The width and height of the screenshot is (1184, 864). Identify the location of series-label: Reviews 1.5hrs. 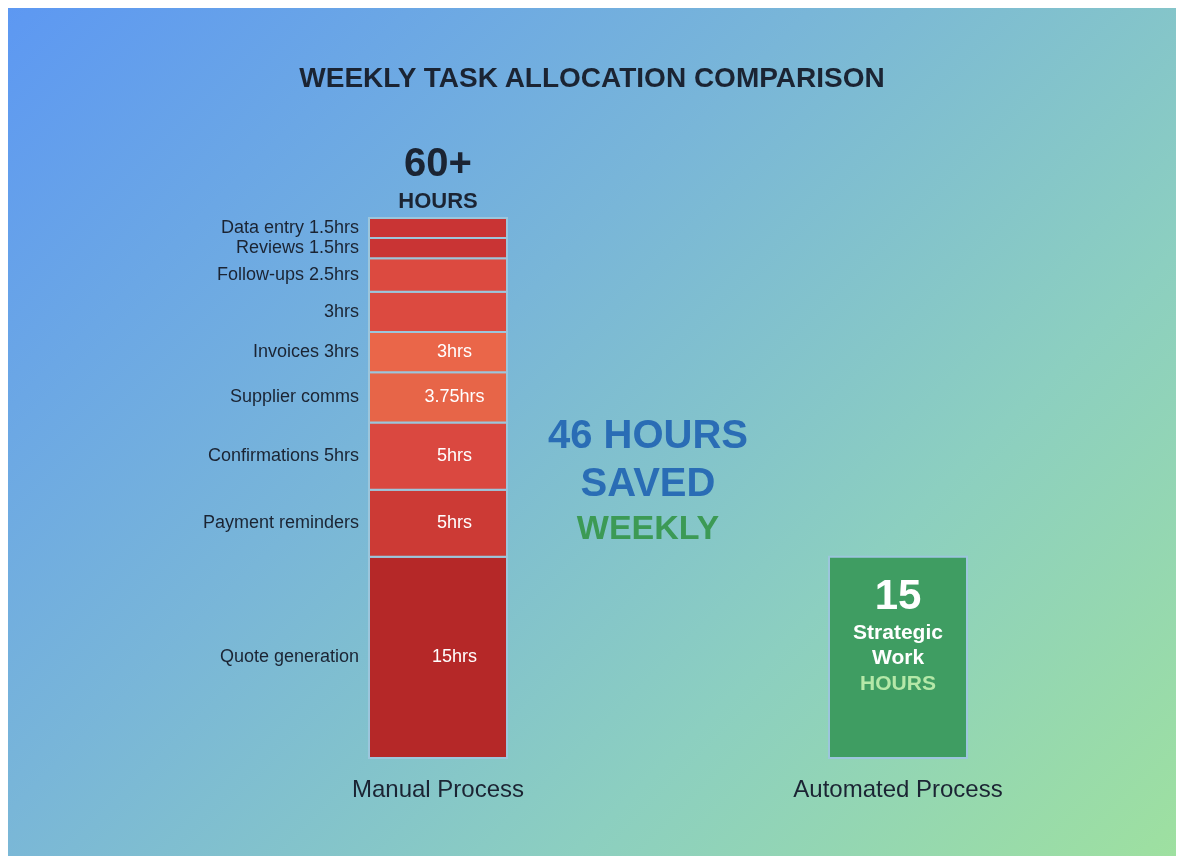
(297, 246).